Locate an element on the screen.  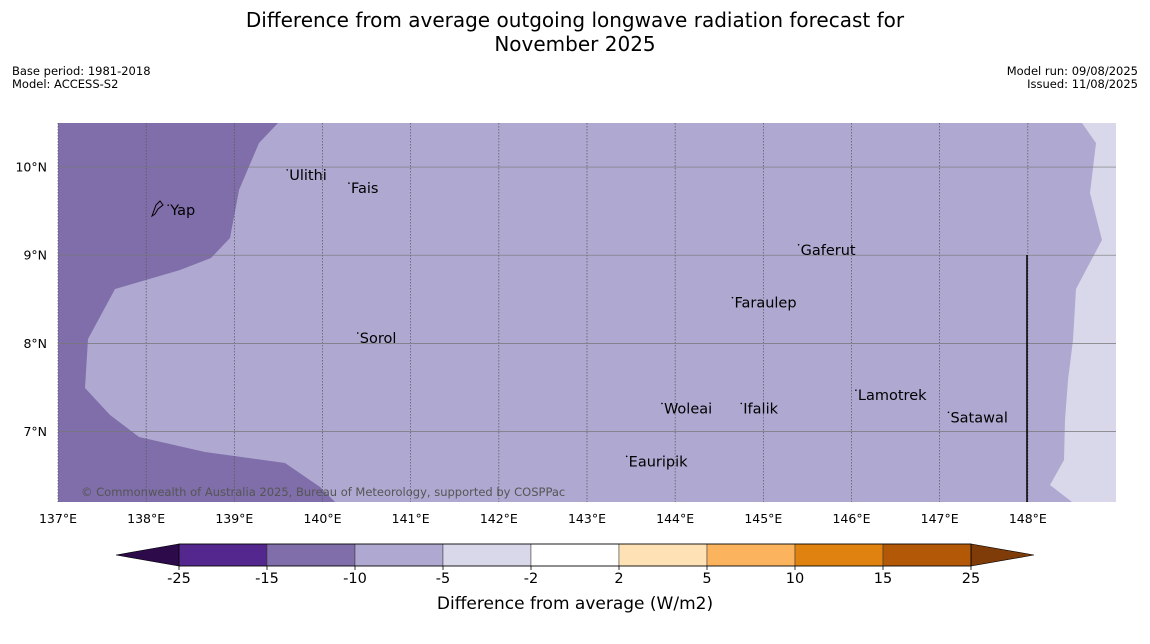
lon-tick-label: 145°E is located at coordinates (763, 518).